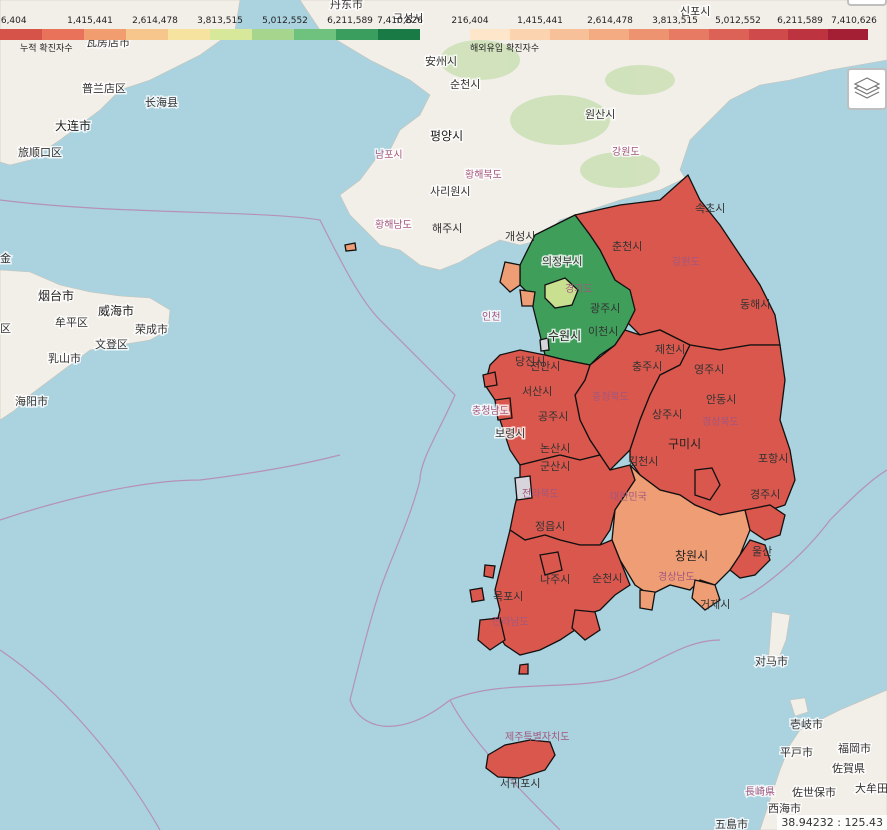 The width and height of the screenshot is (887, 830). I want to click on map-label: 이천시, so click(603, 331).